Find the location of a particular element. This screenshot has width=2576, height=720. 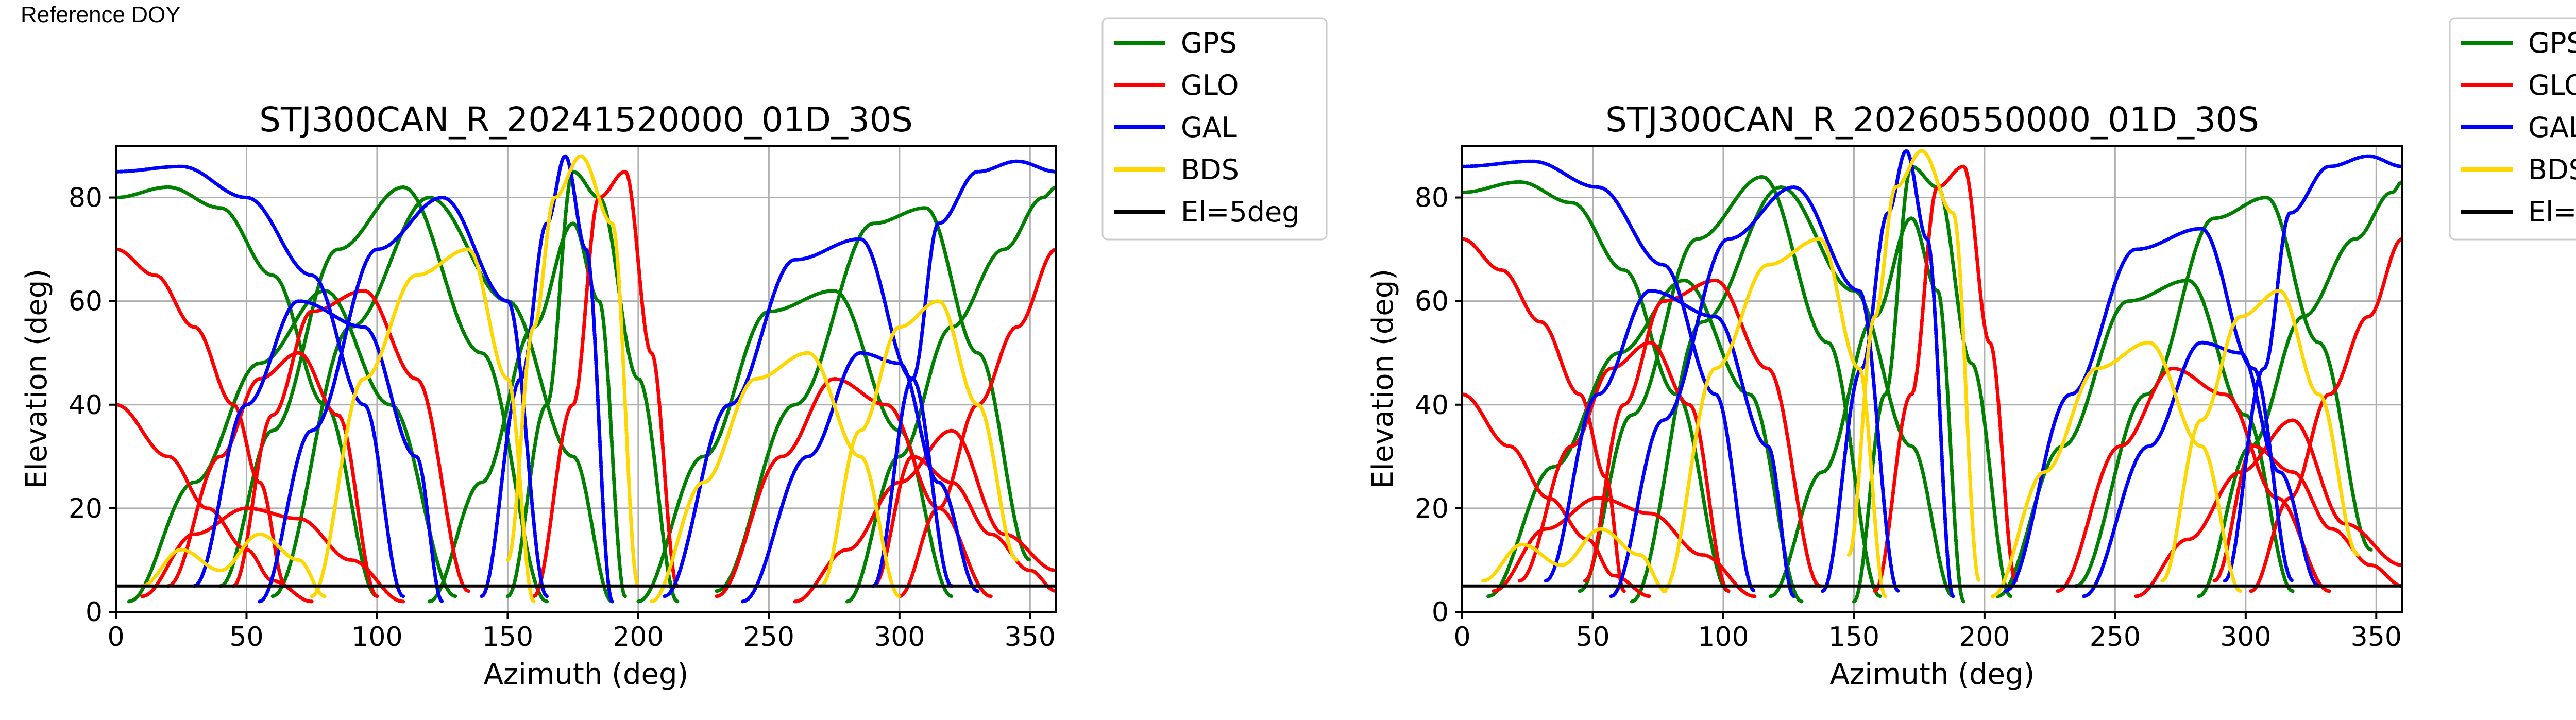

chart-title: STJ300CAN_R_20241520000_01D_30S is located at coordinates (586, 120).